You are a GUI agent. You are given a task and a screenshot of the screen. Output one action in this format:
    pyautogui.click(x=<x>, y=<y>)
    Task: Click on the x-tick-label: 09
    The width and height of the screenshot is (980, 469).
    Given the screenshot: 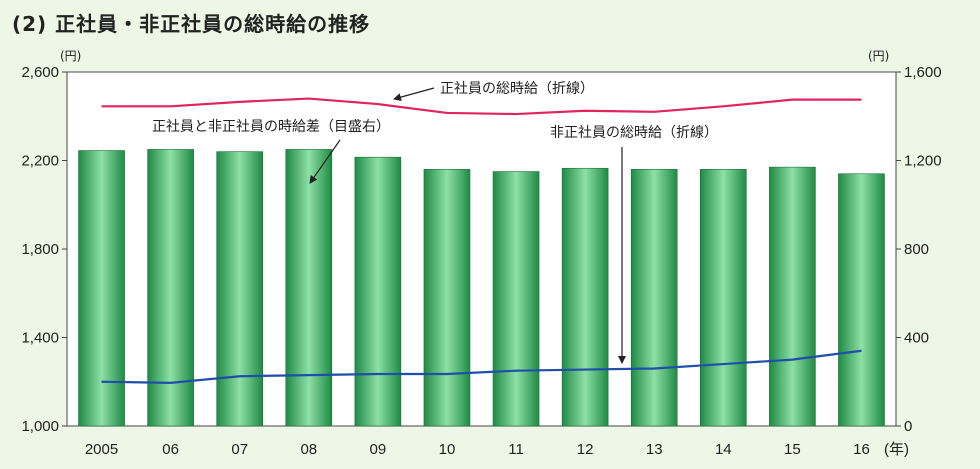 What is the action you would take?
    pyautogui.click(x=378, y=449)
    